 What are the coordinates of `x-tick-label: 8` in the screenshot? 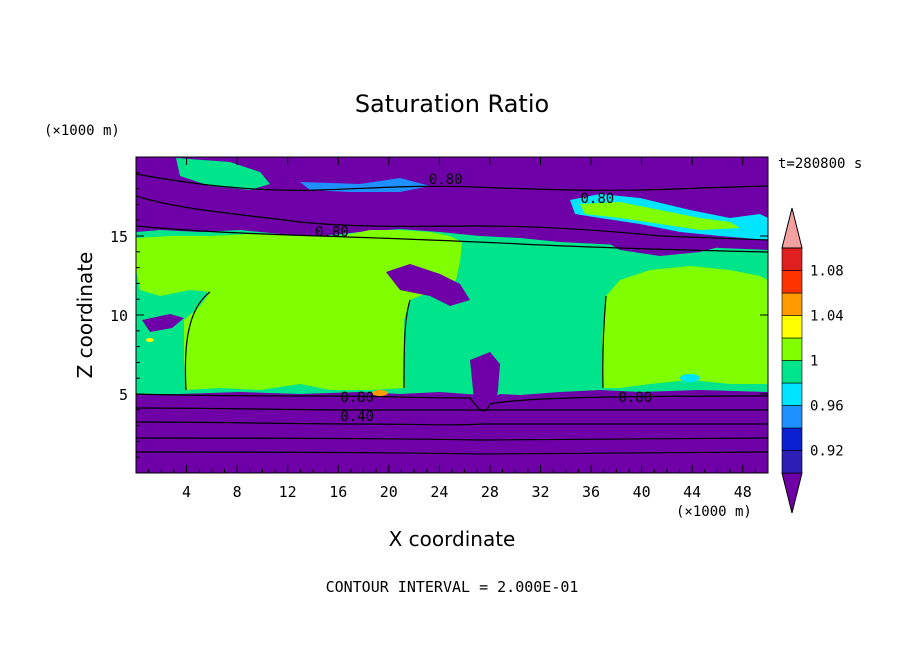 It's located at (237, 492).